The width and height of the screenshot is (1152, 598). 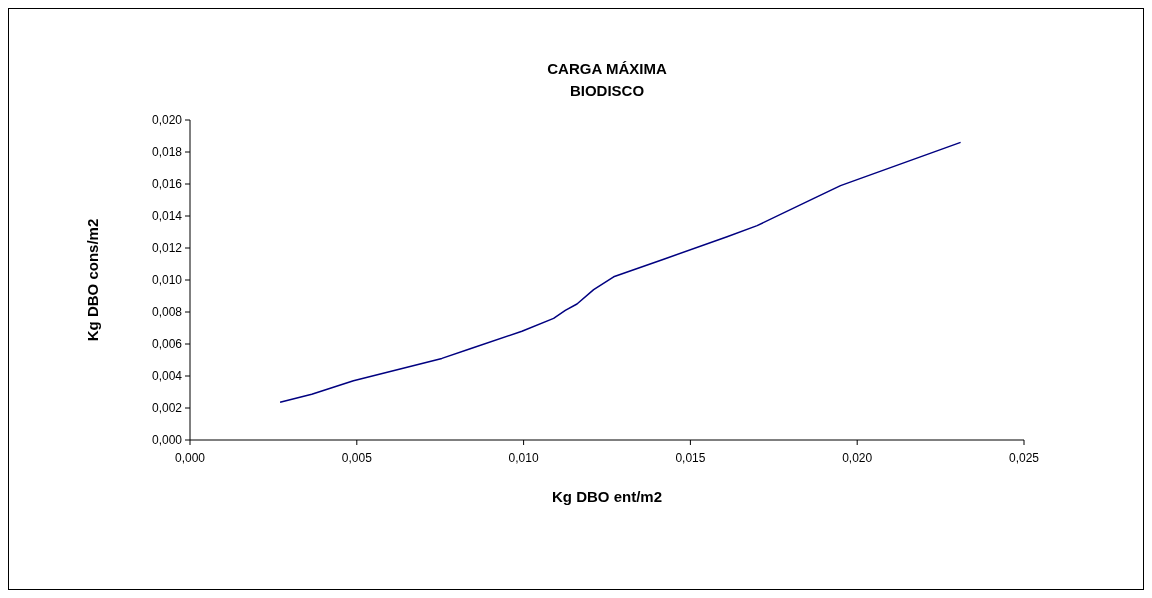 I want to click on chart-title: CARGA MÁXIMA BIODISCO, so click(x=607, y=79).